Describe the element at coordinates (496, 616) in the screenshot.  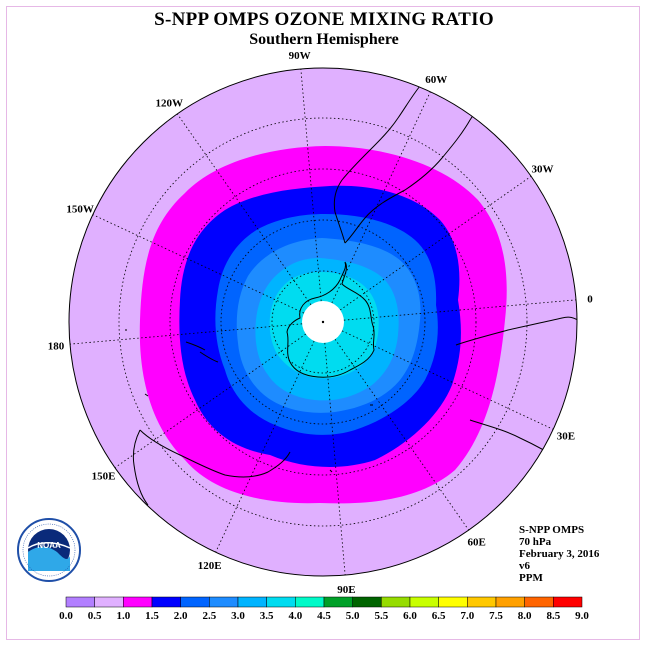
I see `colorbar-tick-label: 7.5` at that location.